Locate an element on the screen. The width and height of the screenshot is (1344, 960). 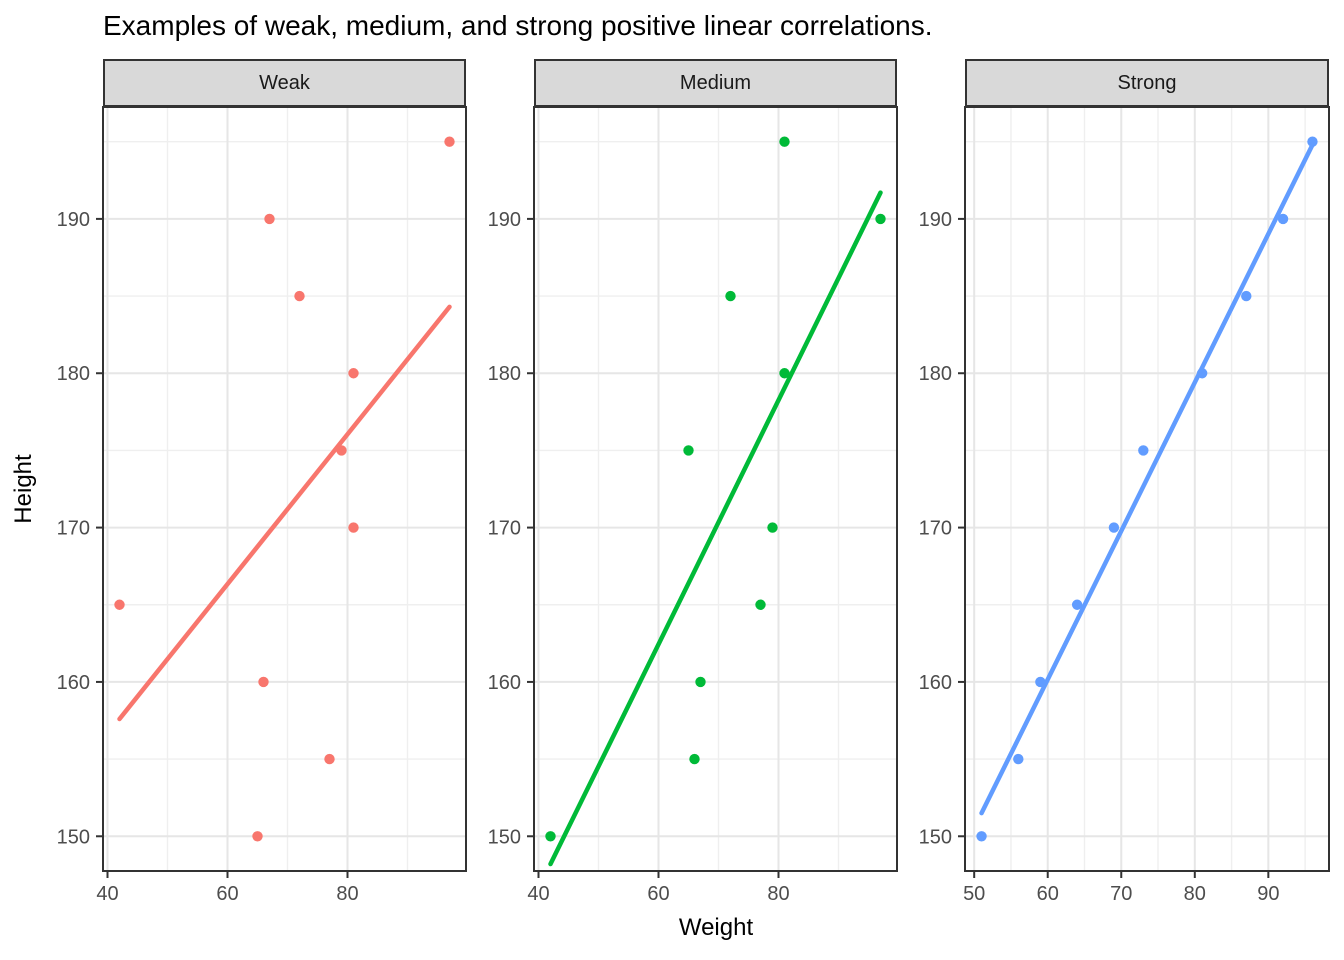
facet-strip-strong-label: Strong is located at coordinates (1147, 82).